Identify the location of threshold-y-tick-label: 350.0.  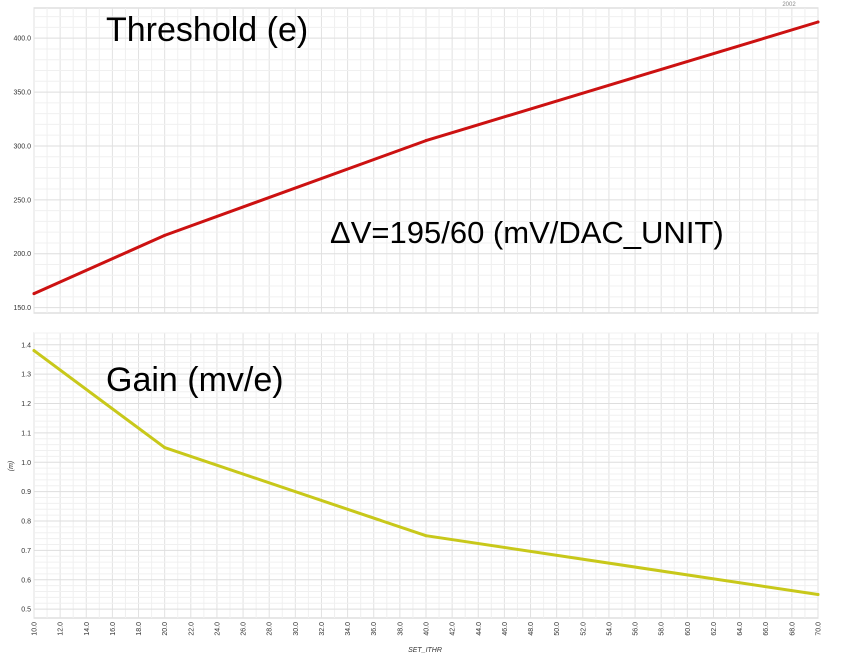
(22, 93).